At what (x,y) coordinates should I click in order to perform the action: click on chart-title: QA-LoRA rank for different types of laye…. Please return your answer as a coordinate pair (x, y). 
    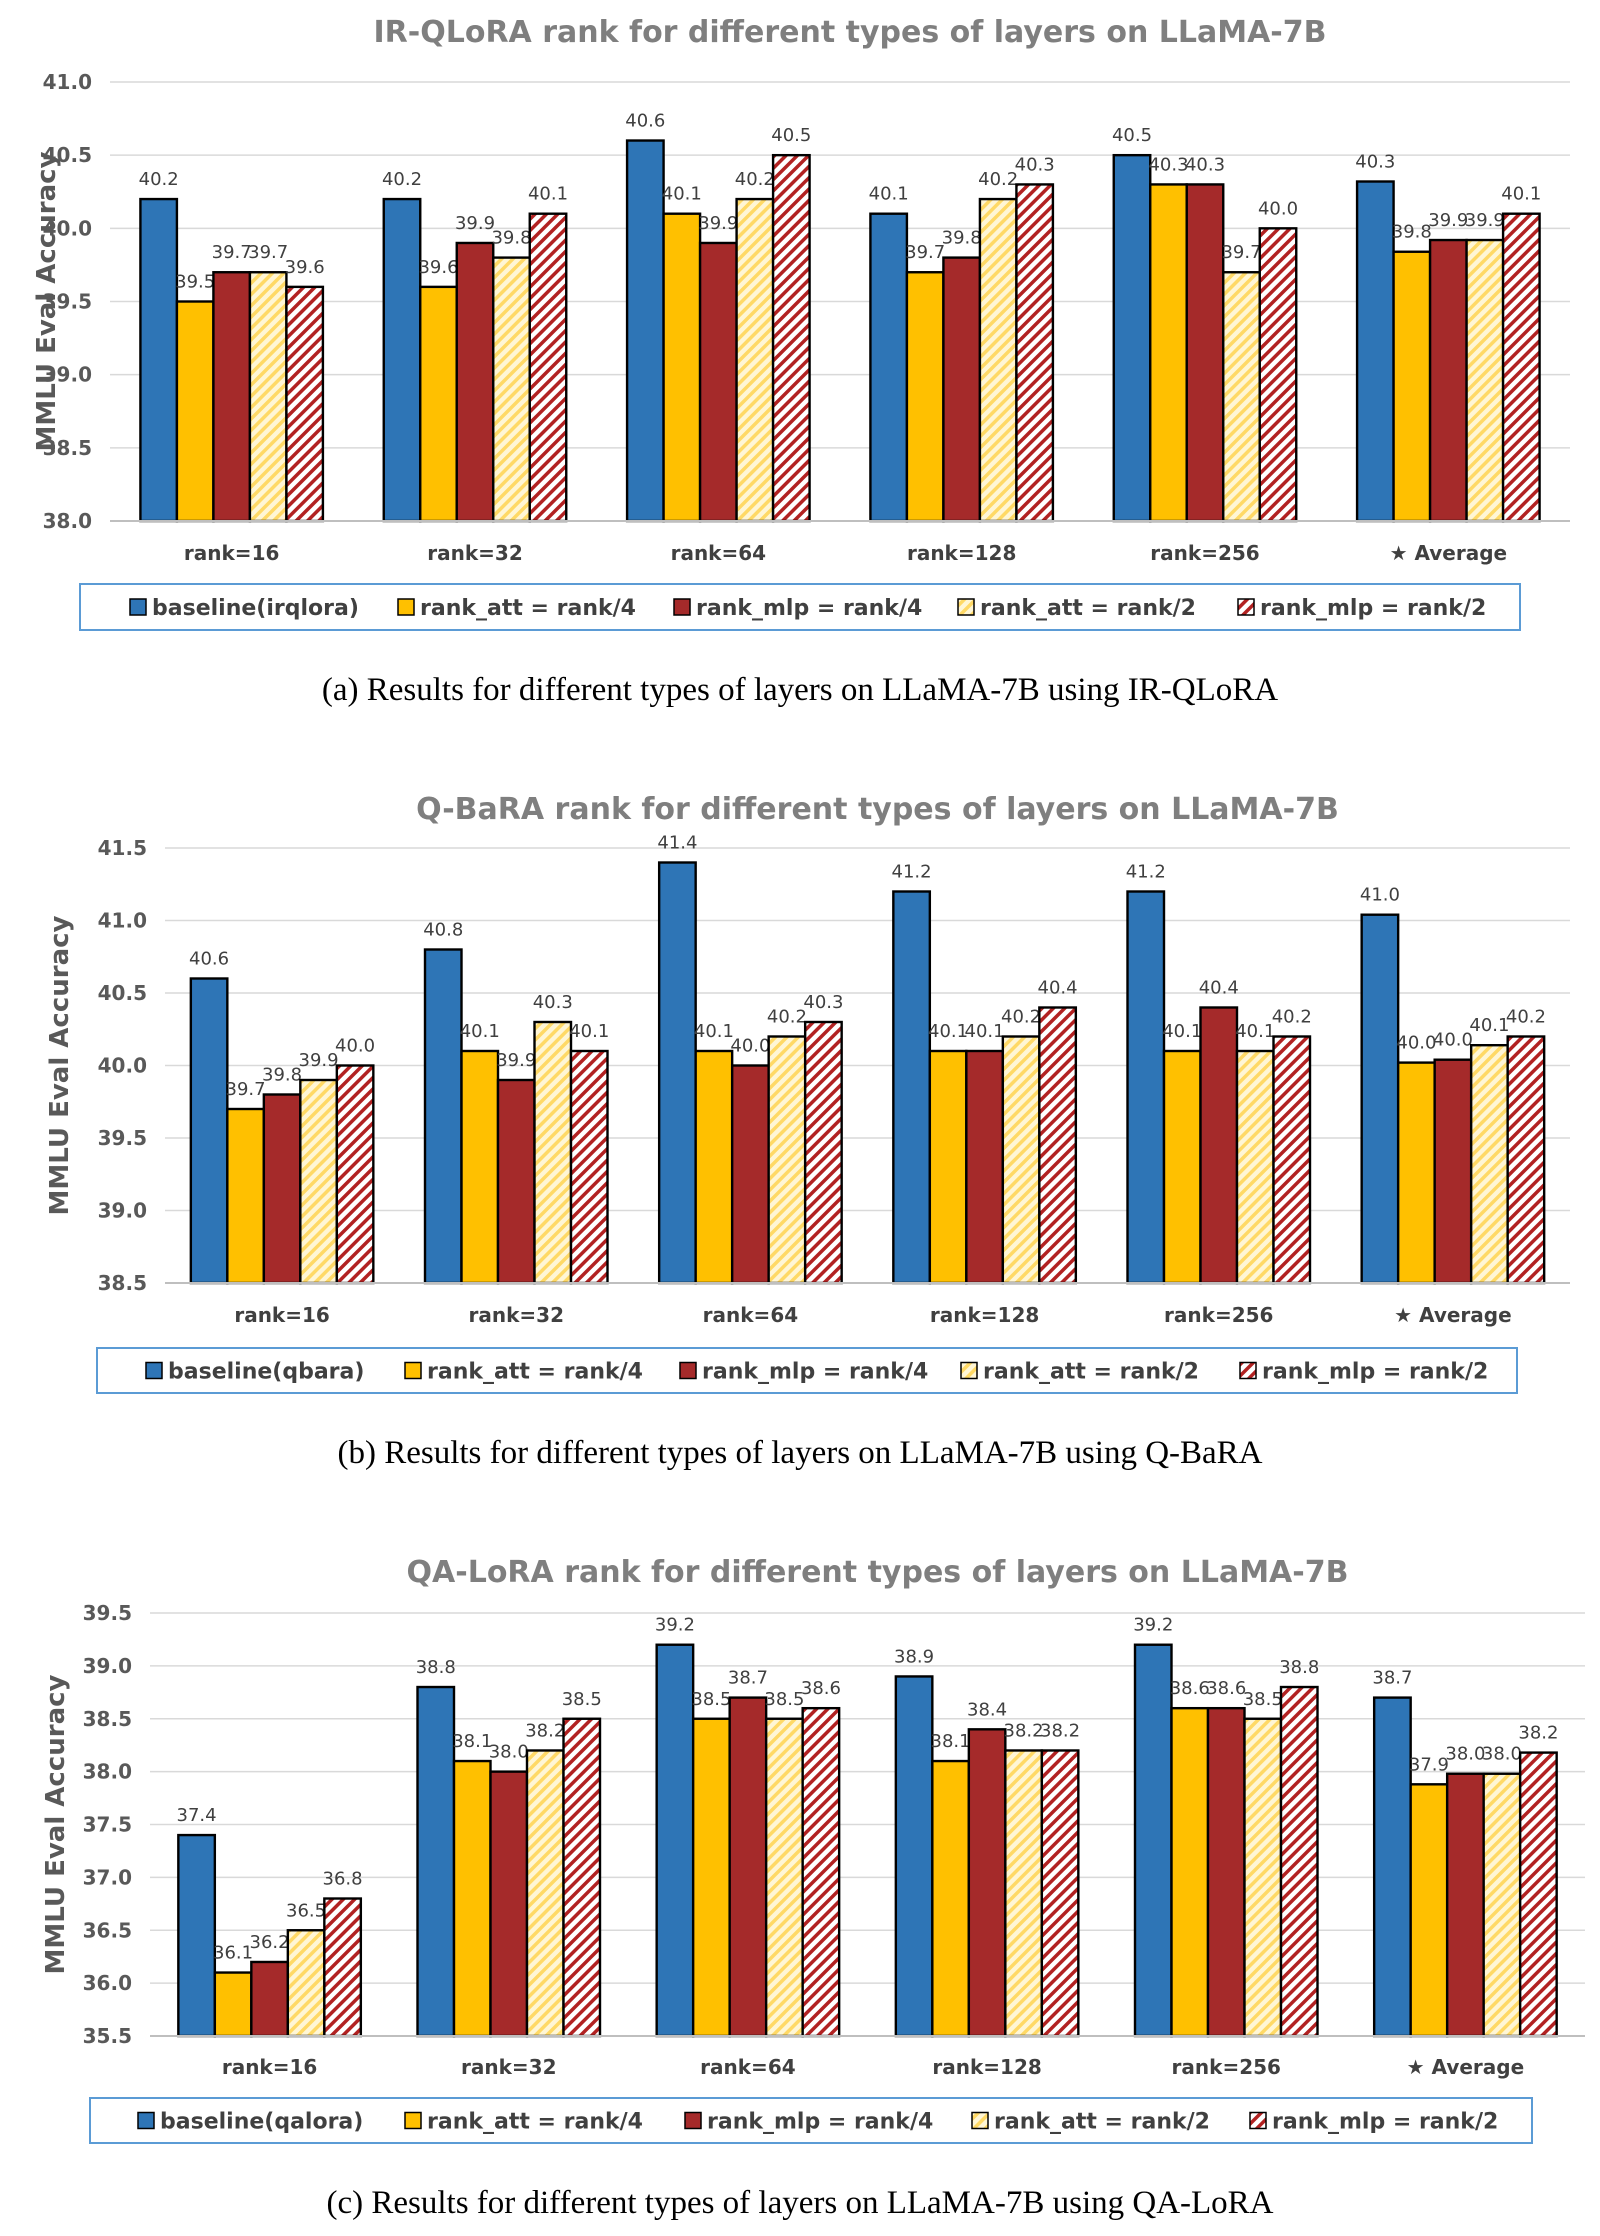
    Looking at the image, I should click on (878, 1572).